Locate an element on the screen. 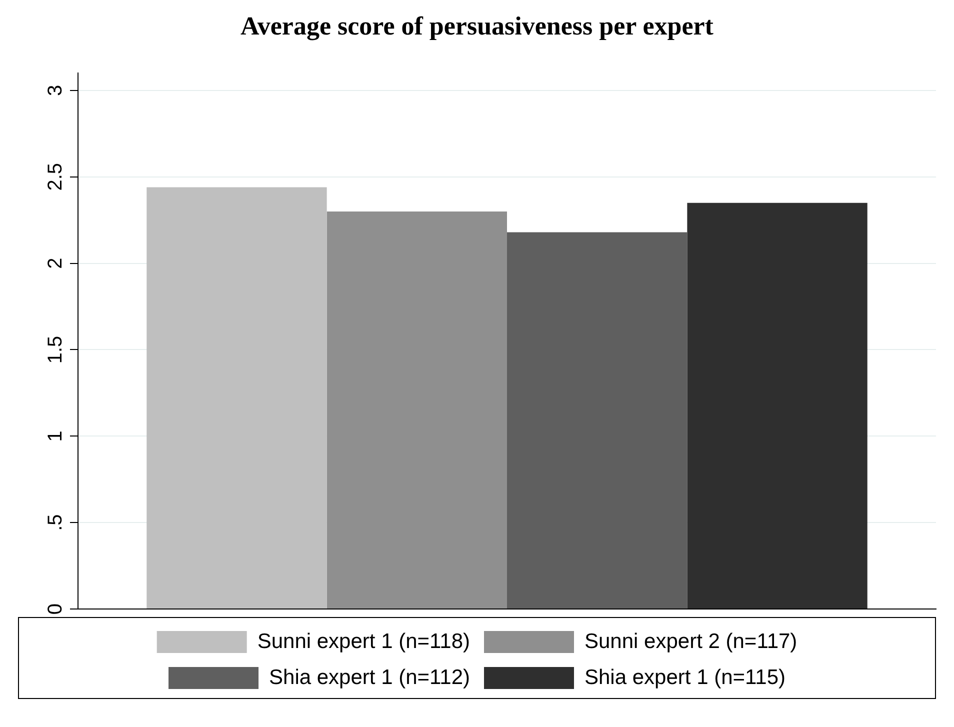 This screenshot has width=954, height=727. legend-label: Shia expert 1 (n=115) is located at coordinates (685, 677).